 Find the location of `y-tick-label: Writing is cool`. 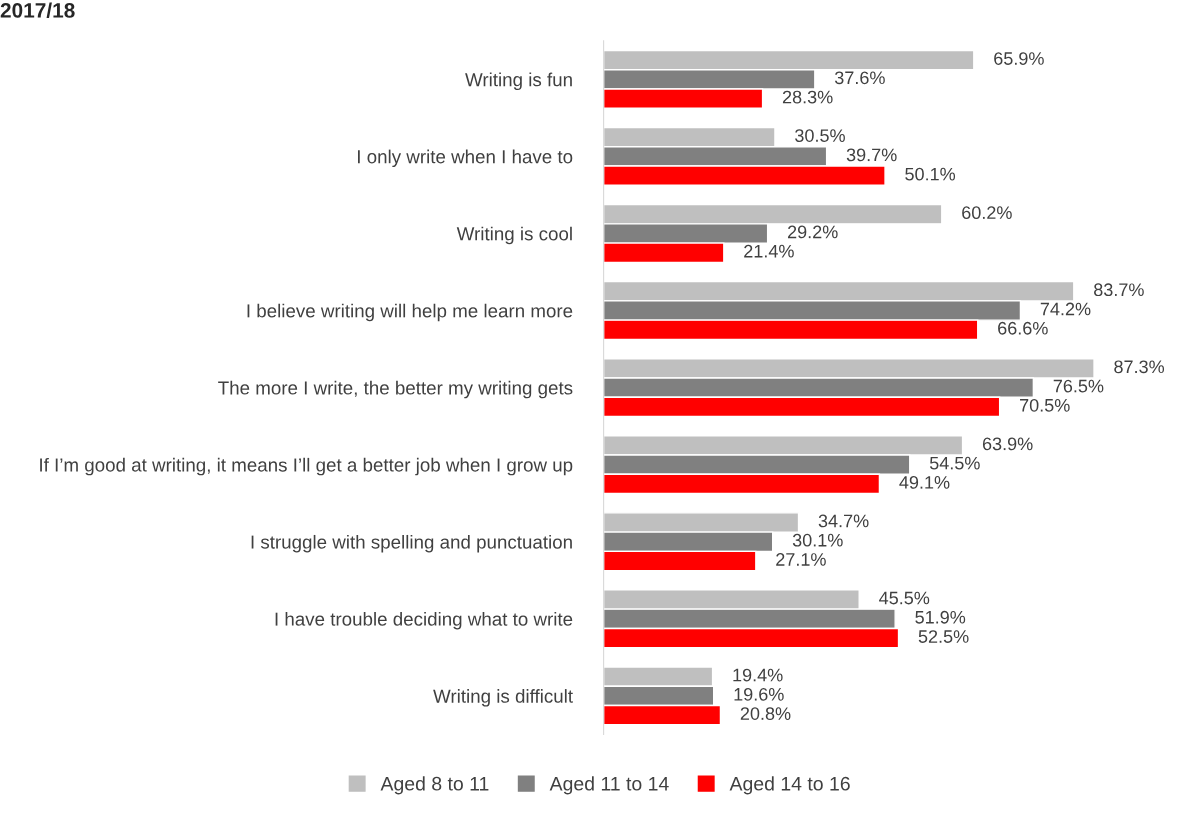

y-tick-label: Writing is cool is located at coordinates (514, 235).